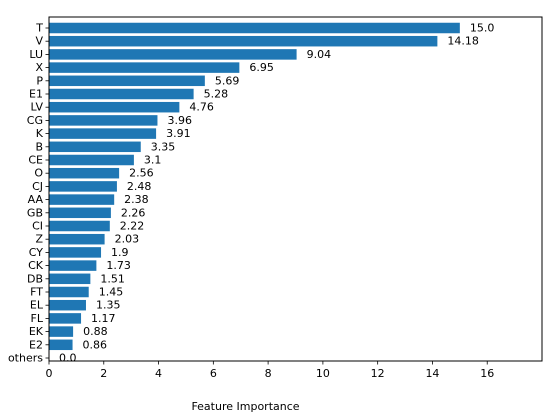  Describe the element at coordinates (432, 373) in the screenshot. I see `x-tick-label: 14` at that location.